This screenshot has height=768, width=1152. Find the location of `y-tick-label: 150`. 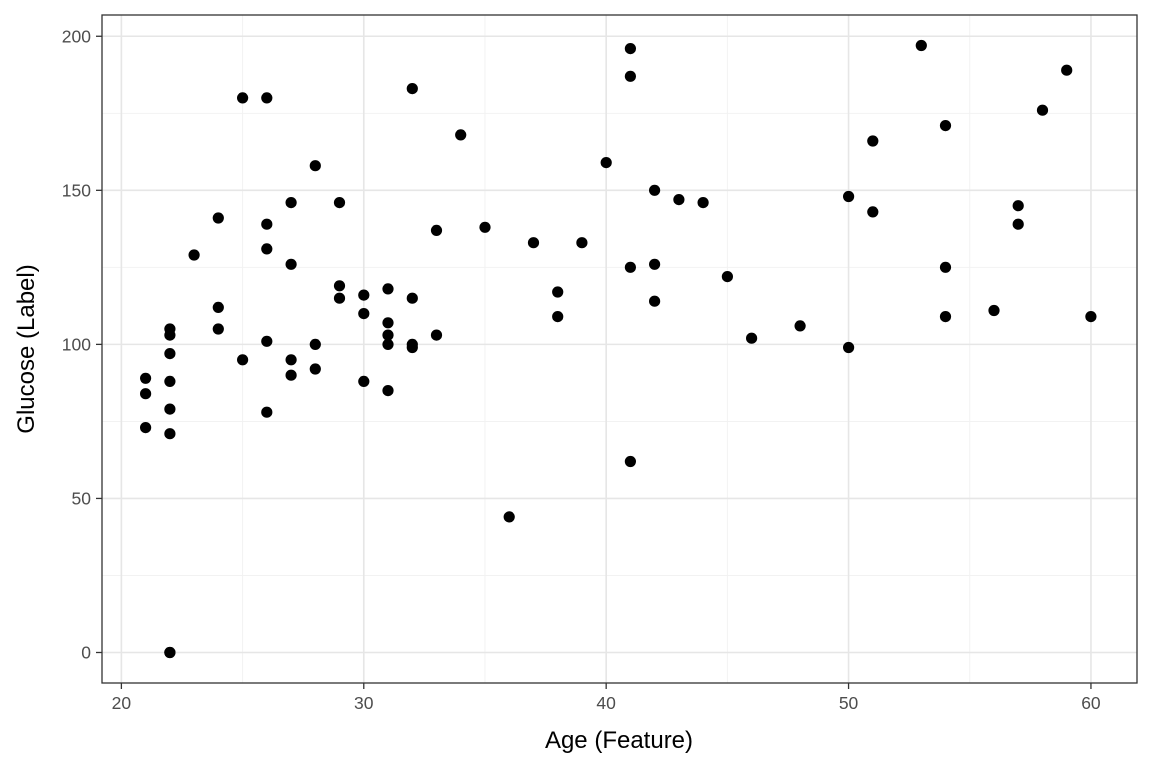

y-tick-label: 150 is located at coordinates (76, 190).